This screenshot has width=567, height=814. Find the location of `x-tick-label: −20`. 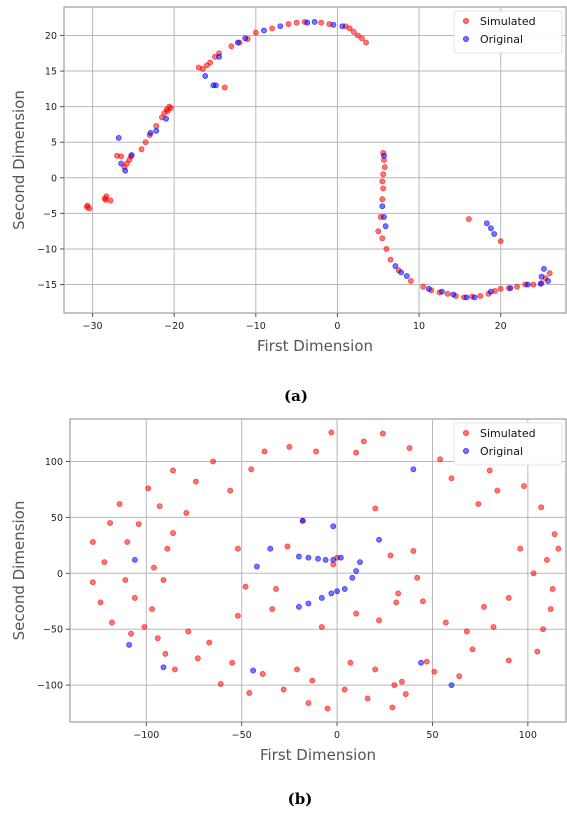

x-tick-label: −20 is located at coordinates (174, 326).